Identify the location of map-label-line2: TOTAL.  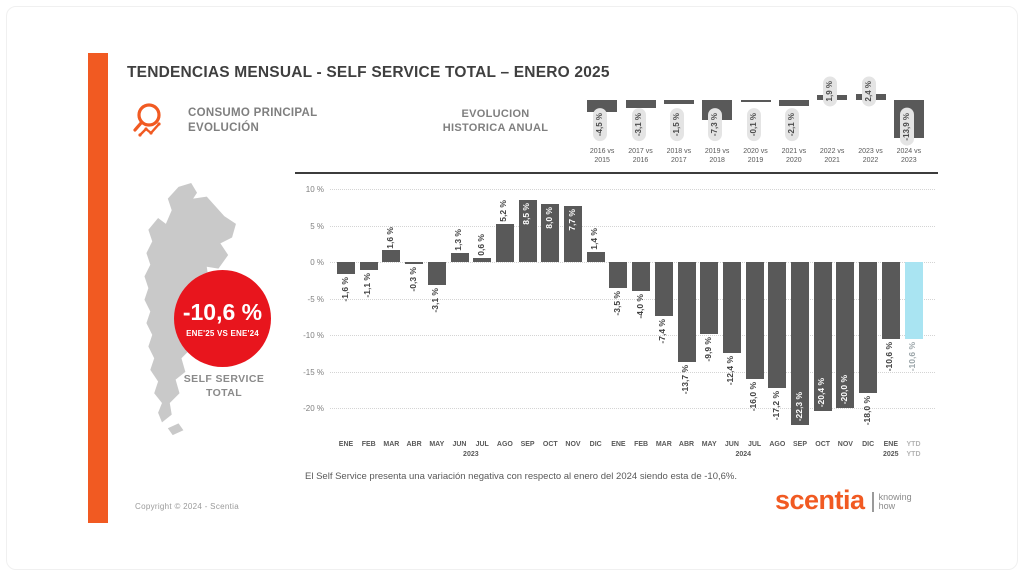
(224, 393).